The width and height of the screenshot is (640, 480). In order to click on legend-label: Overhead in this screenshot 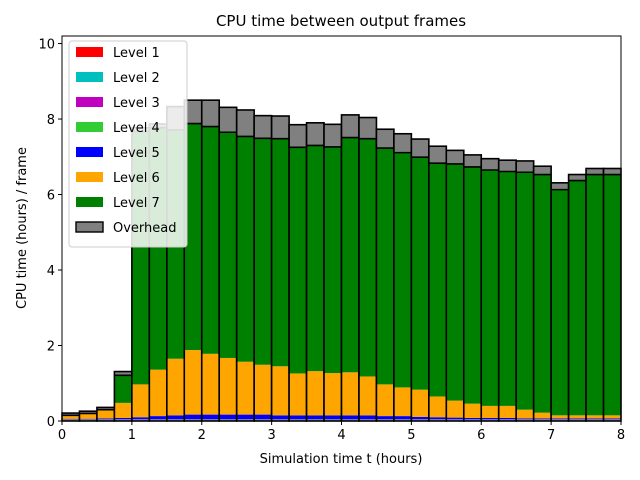, I will do `click(145, 228)`.